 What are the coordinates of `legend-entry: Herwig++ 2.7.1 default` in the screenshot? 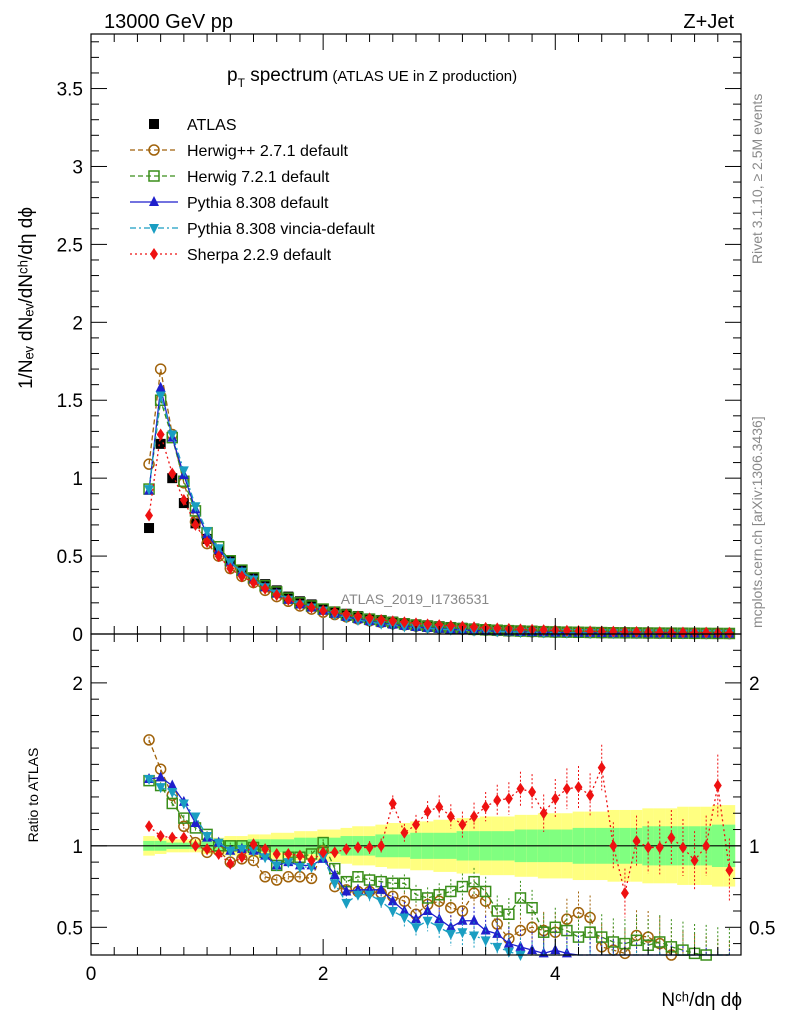 It's located at (239, 151).